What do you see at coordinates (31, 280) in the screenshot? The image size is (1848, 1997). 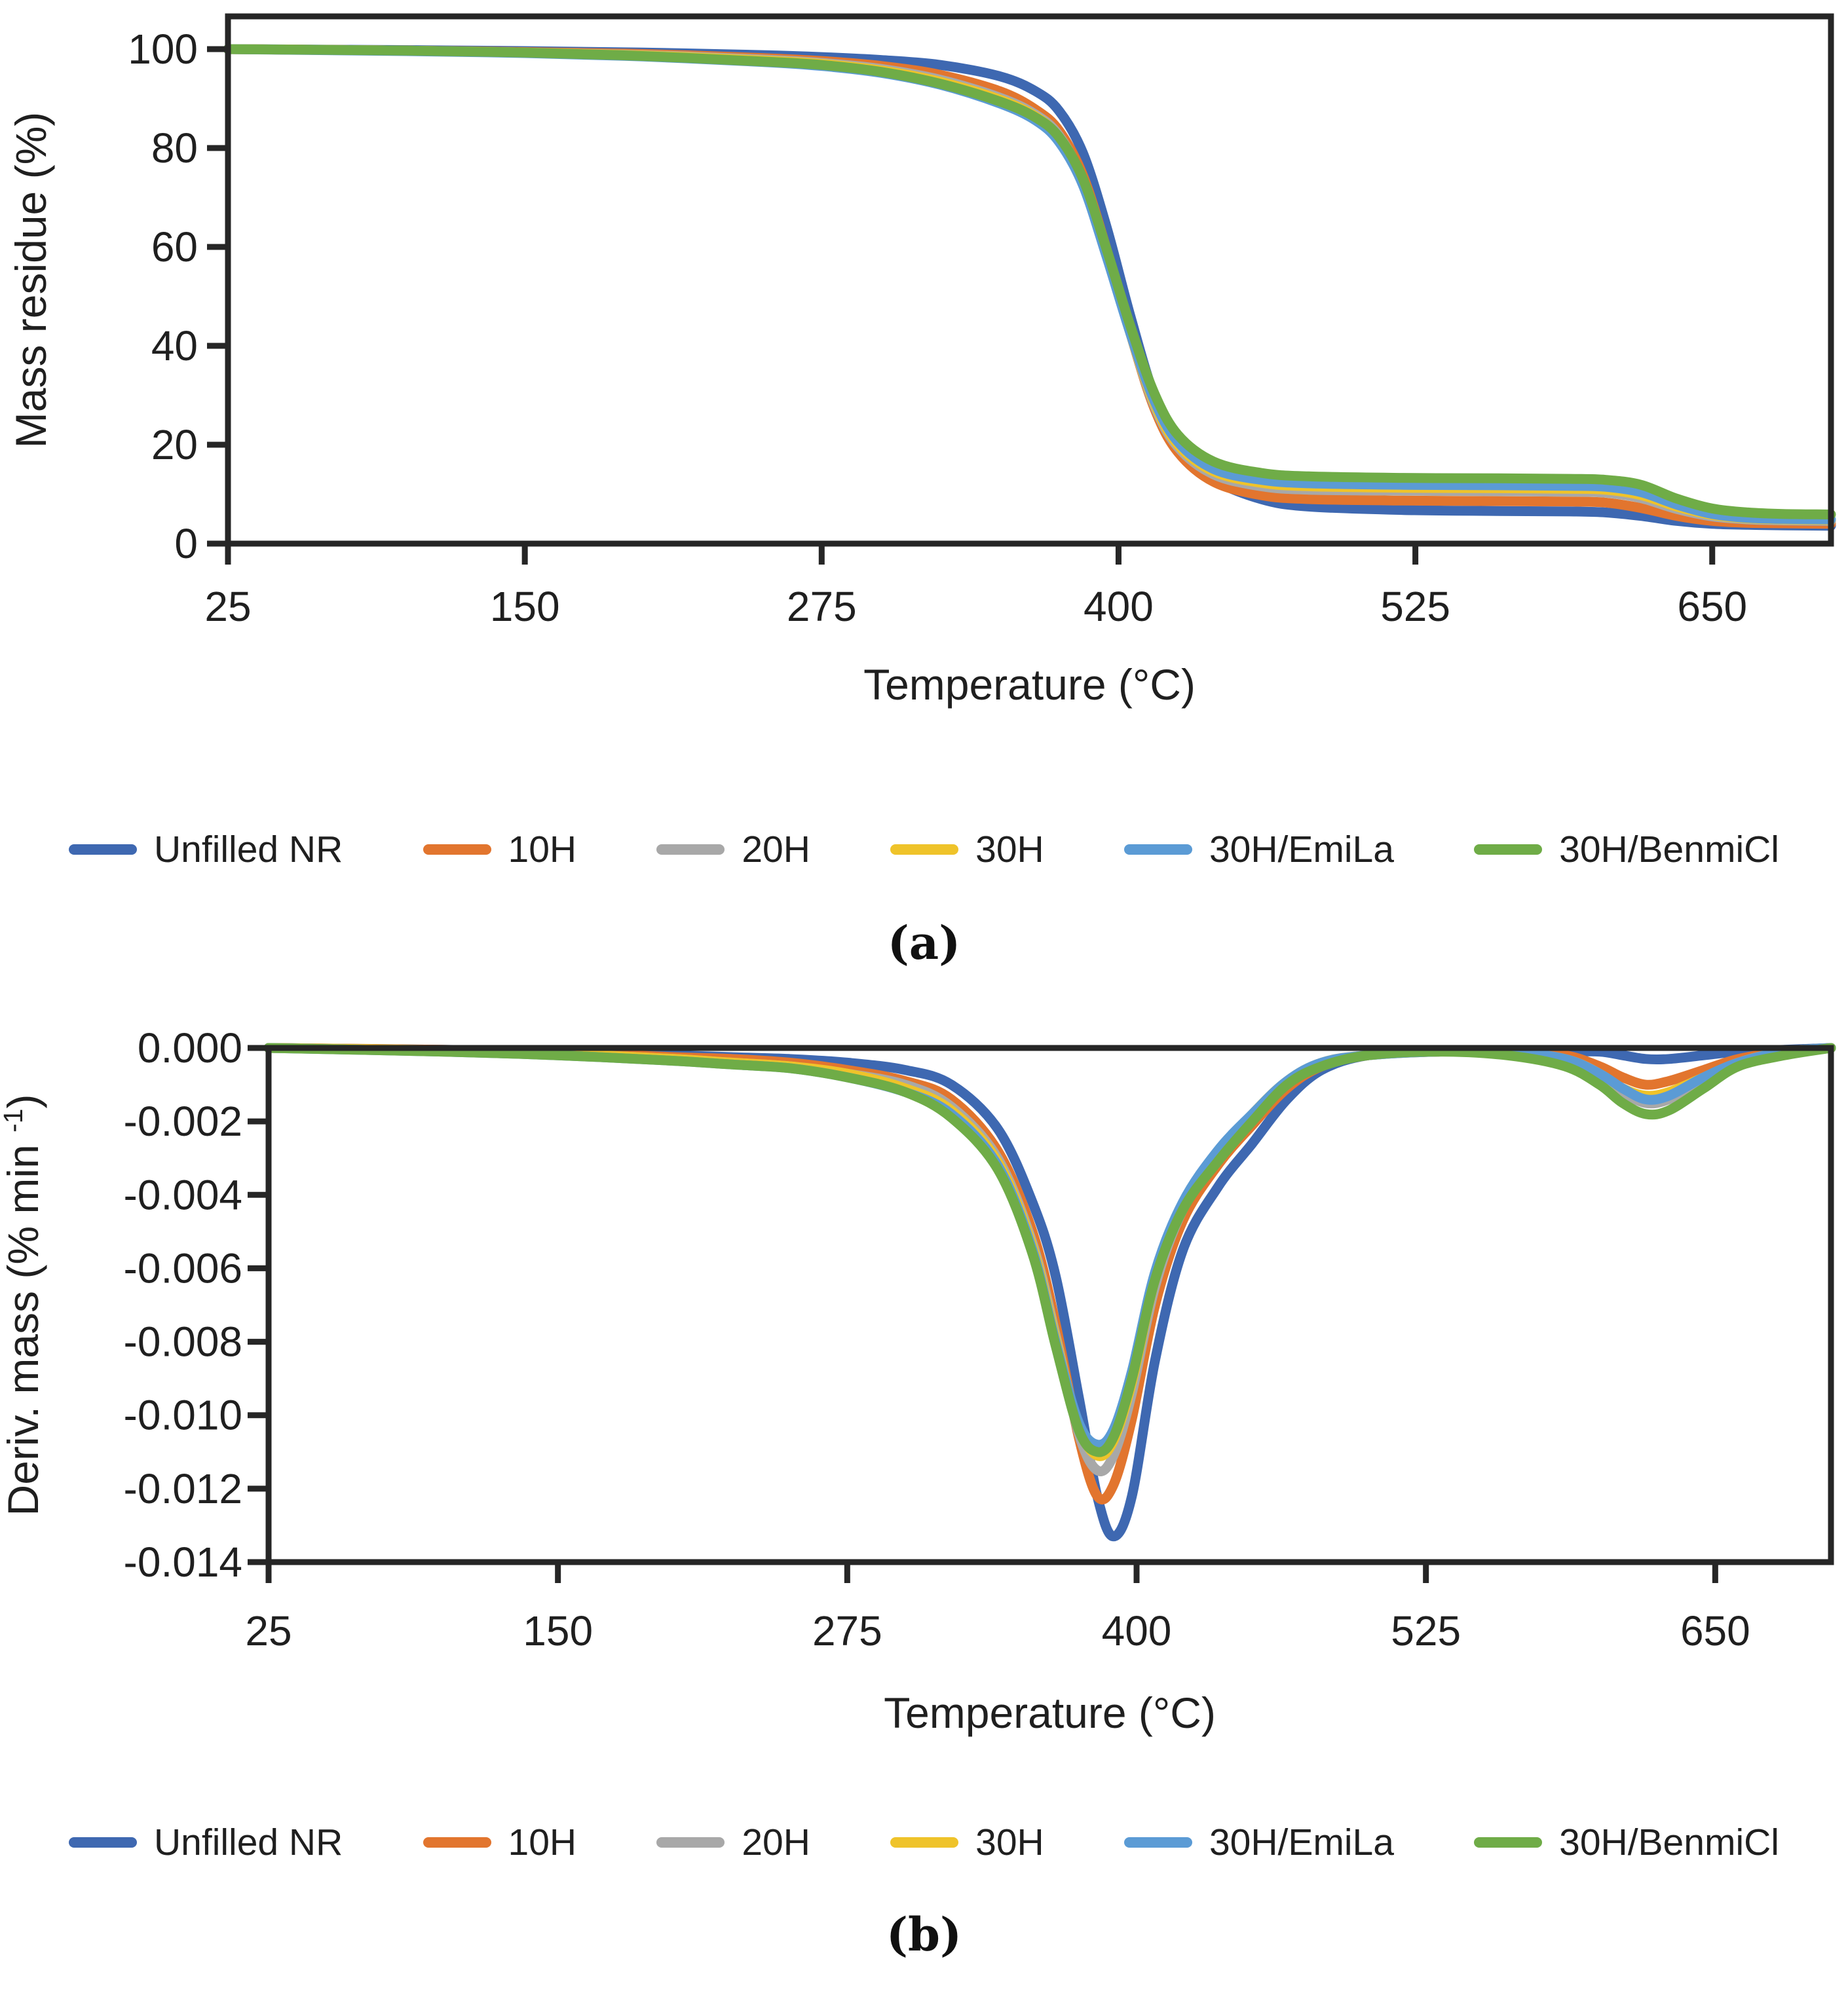 I see `y-axis-title: Mass residue (%)` at bounding box center [31, 280].